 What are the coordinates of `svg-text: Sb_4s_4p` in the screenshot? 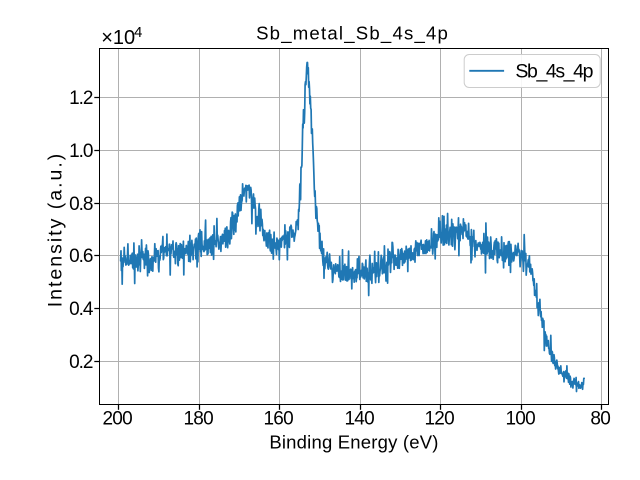 It's located at (554, 72).